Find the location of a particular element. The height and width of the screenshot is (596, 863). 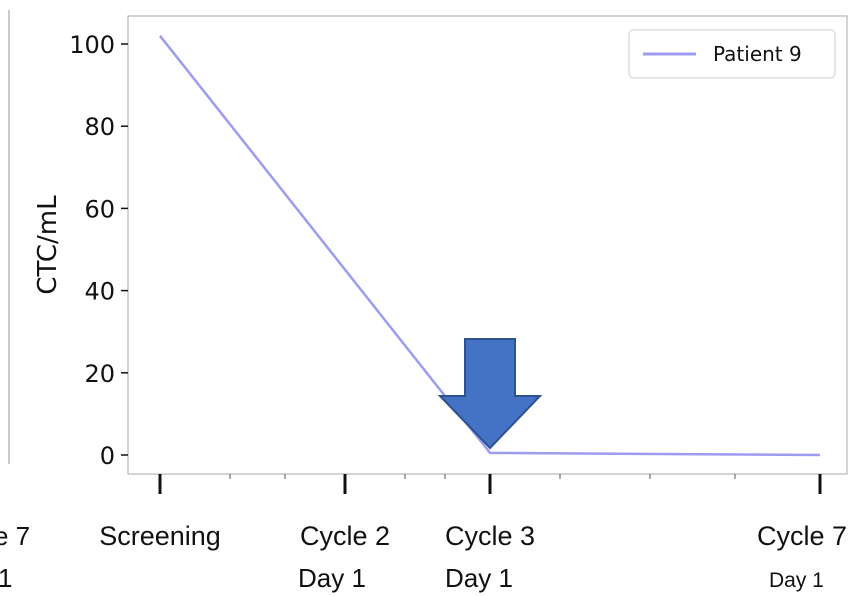

prev-panel-label-line2: 1 is located at coordinates (6, 578).